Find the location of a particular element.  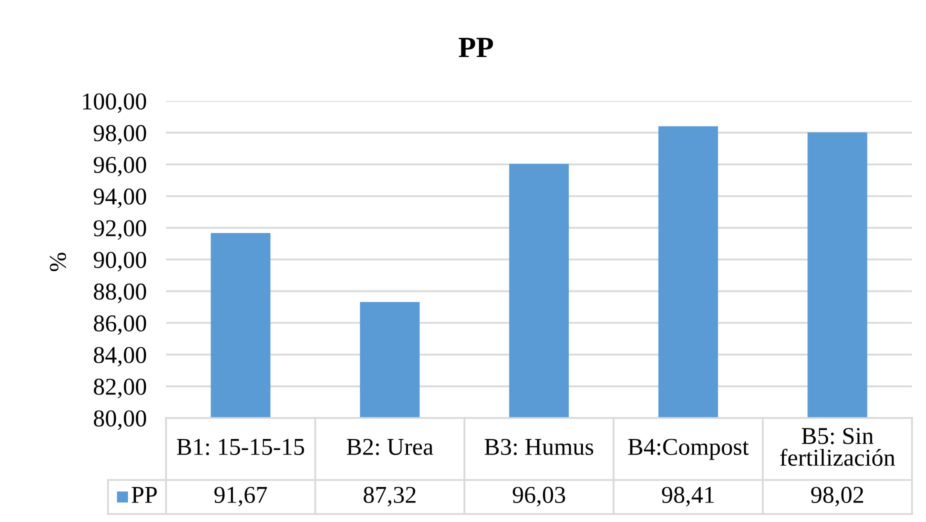

y-tick-label: 82,00 is located at coordinates (120, 388).